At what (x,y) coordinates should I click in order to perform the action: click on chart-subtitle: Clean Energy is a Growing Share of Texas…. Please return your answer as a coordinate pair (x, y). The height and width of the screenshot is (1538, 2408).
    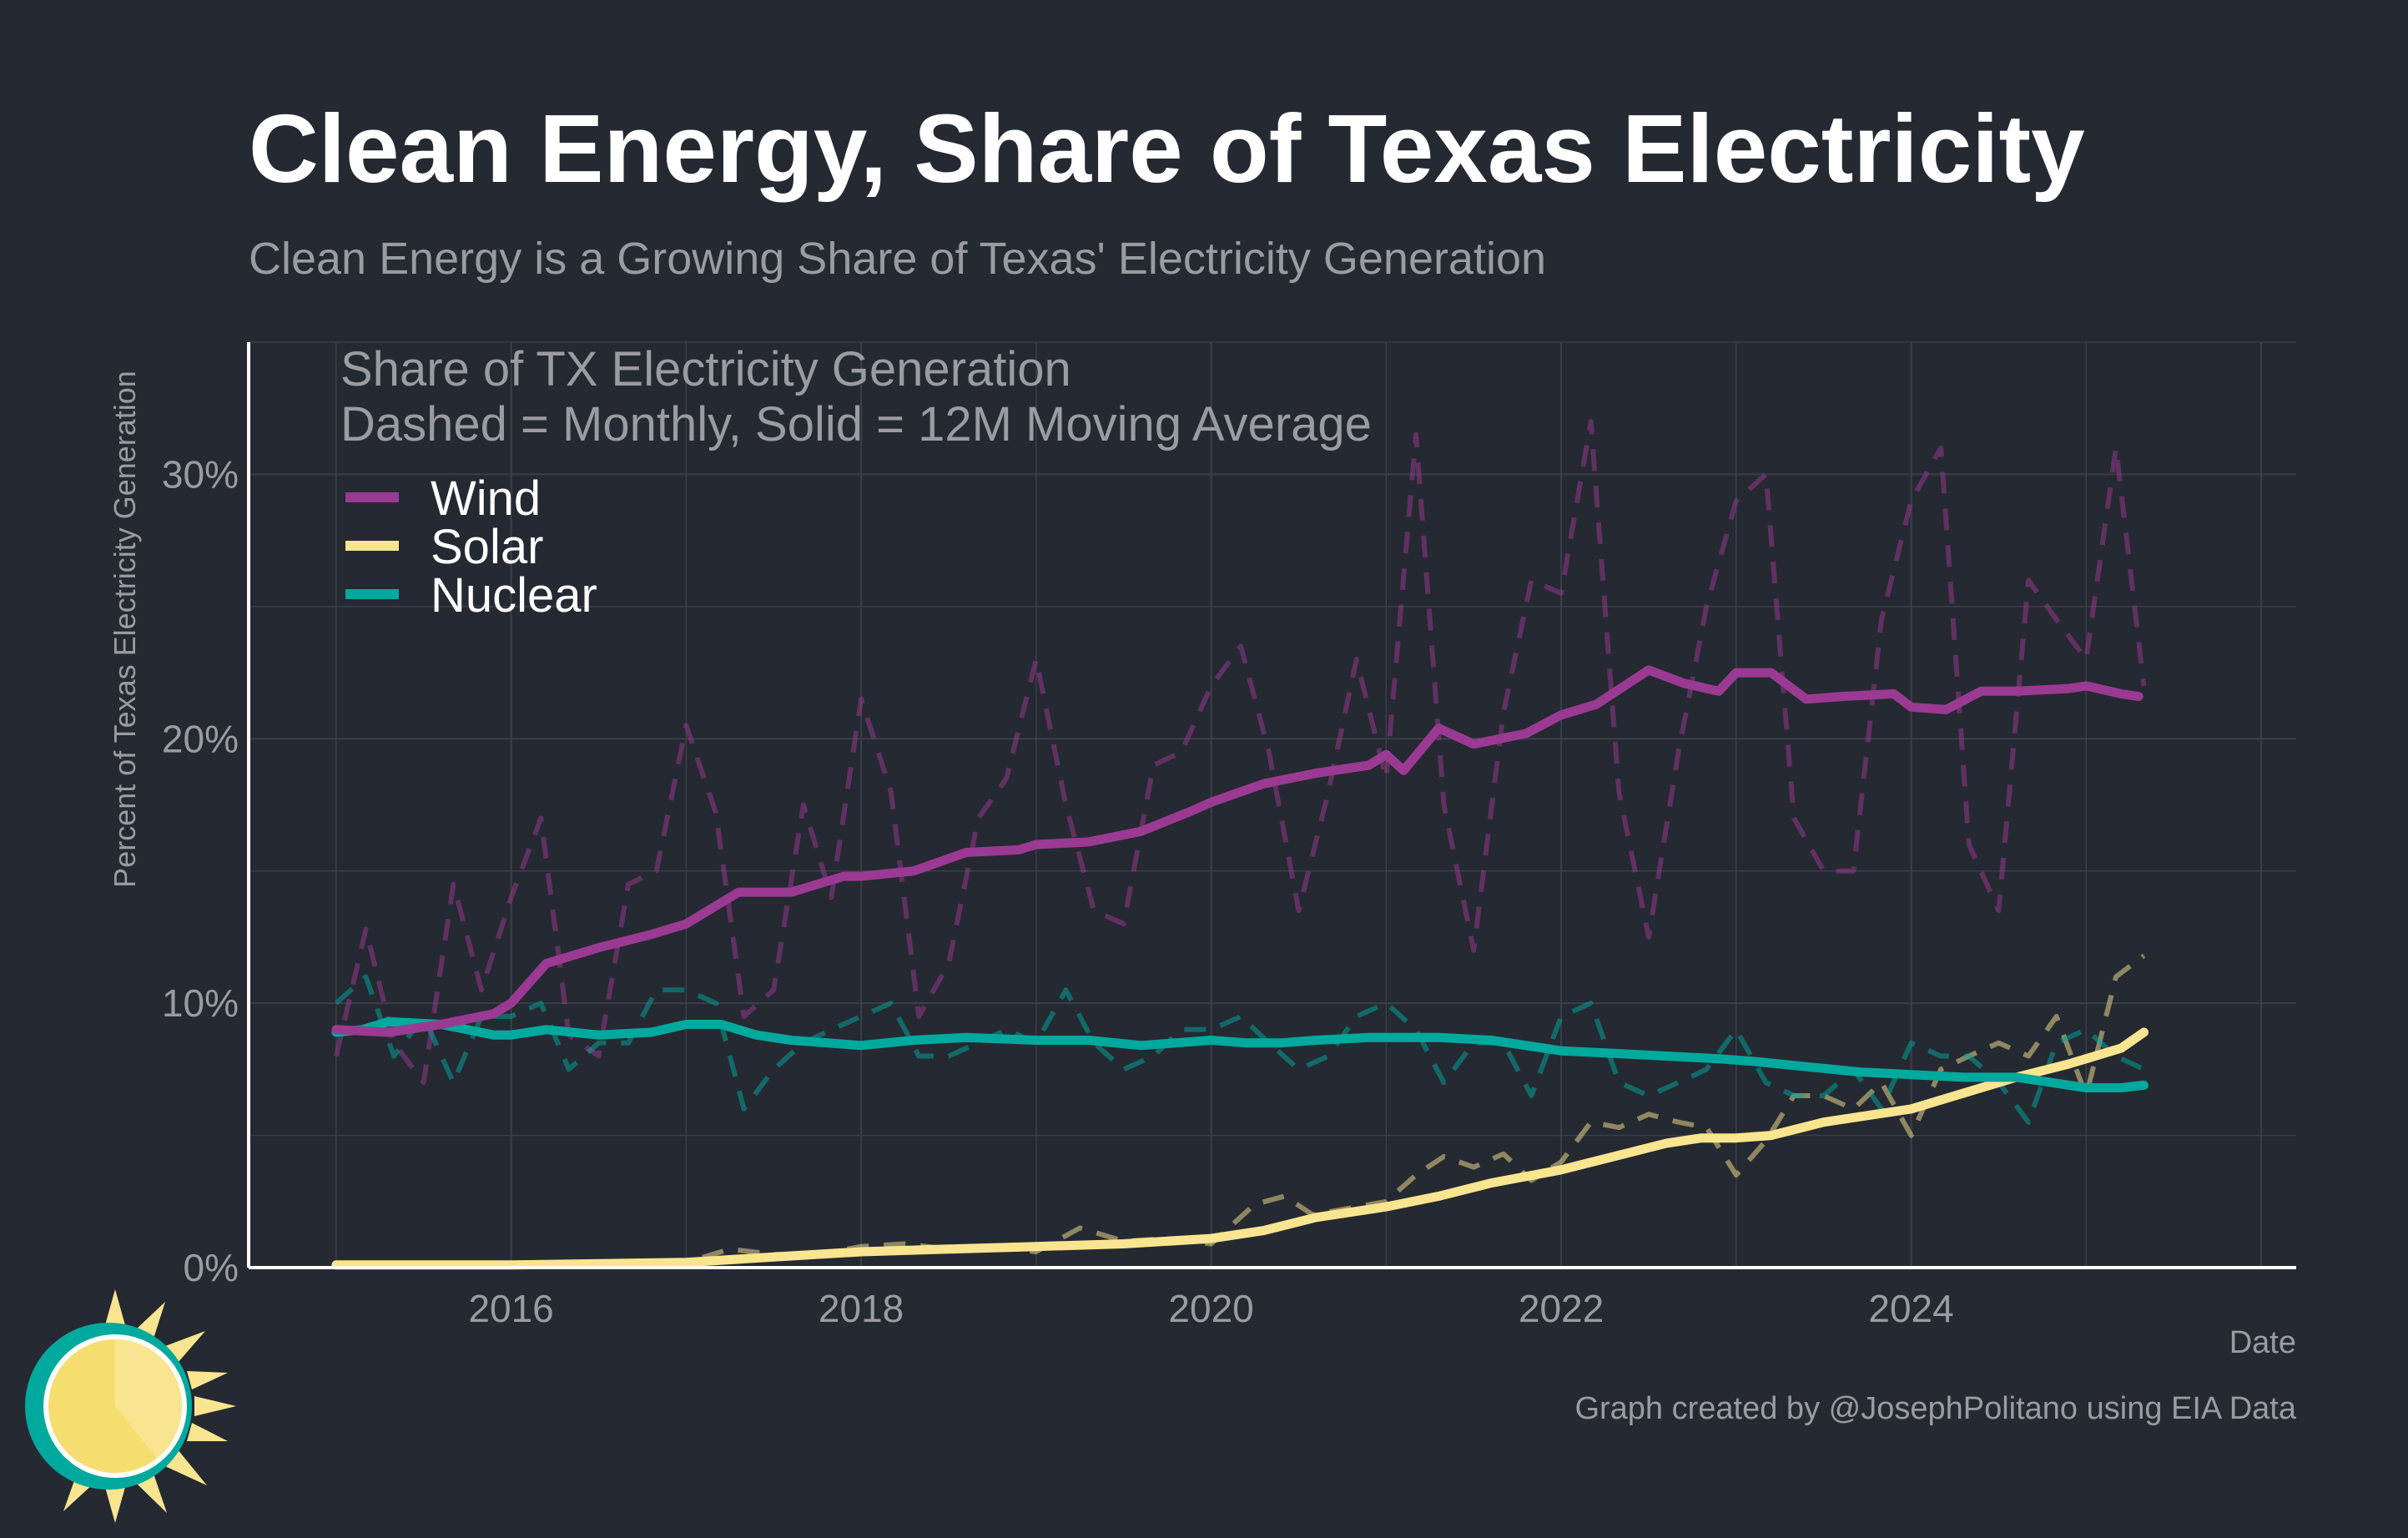
    Looking at the image, I should click on (897, 259).